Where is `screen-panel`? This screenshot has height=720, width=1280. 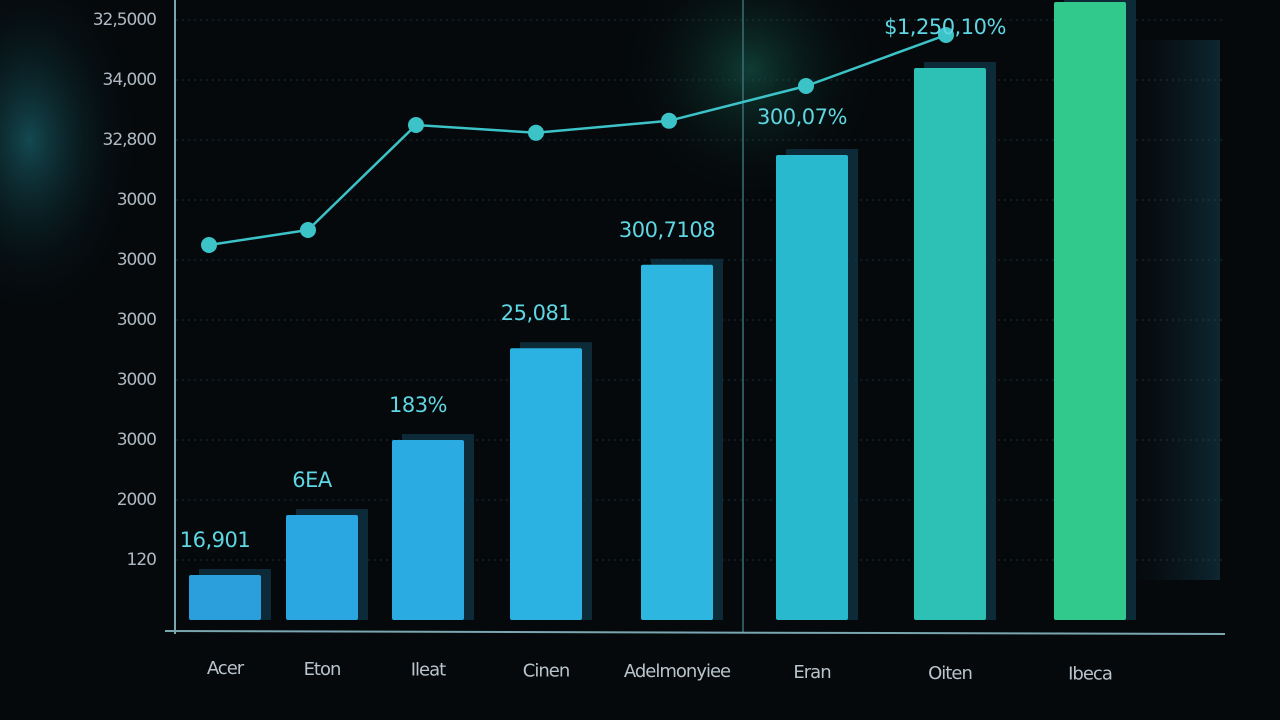
screen-panel is located at coordinates (1175, 310).